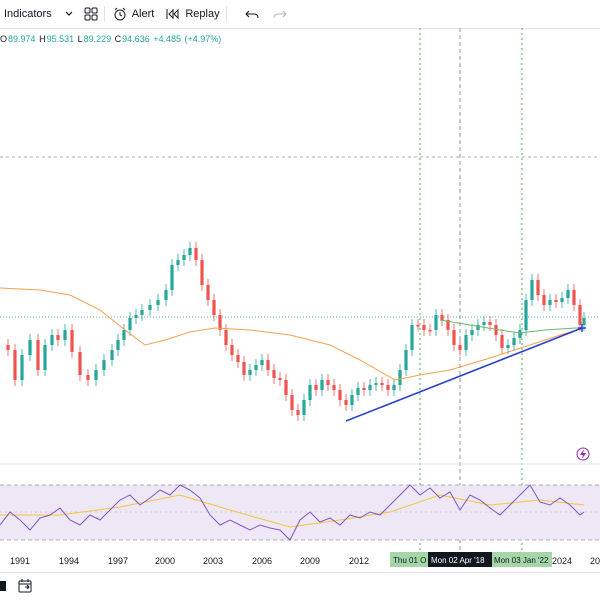 This screenshot has width=600, height=601. I want to click on change-value: +4.485, so click(167, 39).